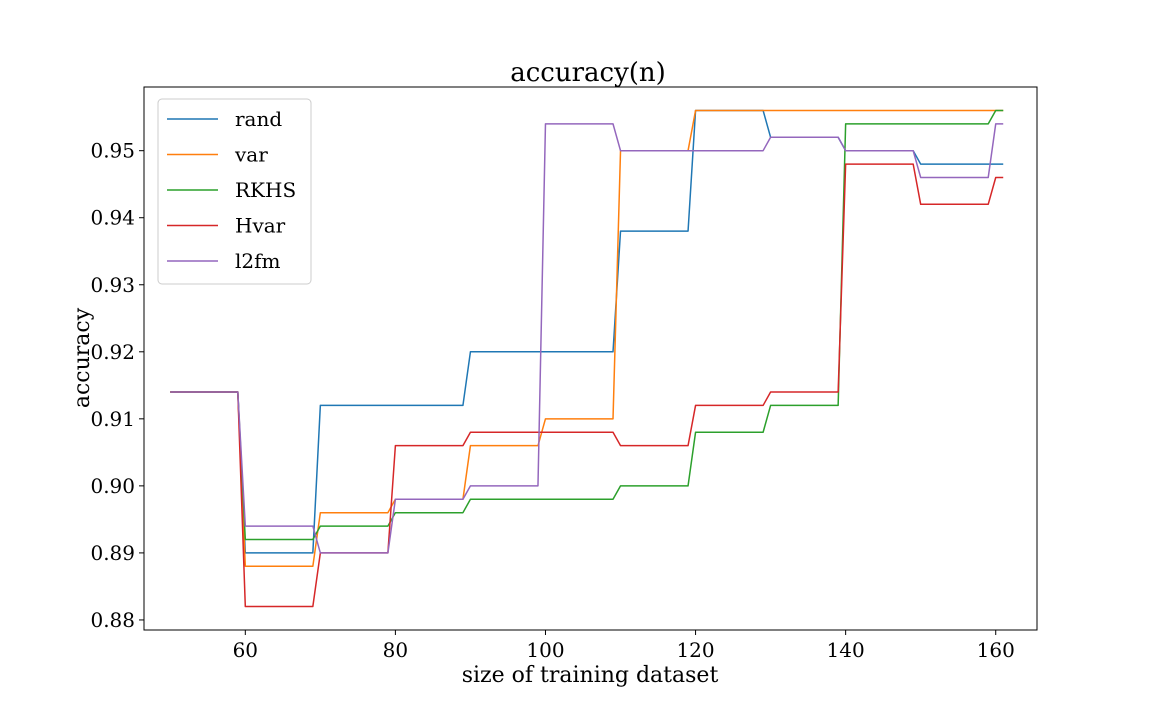 The width and height of the screenshot is (1152, 720). I want to click on legend-box, so click(234, 191).